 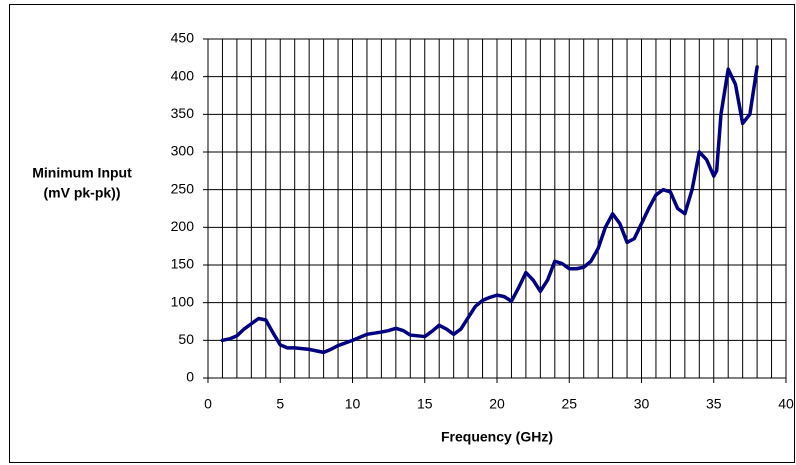 What do you see at coordinates (183, 188) in the screenshot?
I see `y-tick-label: 250` at bounding box center [183, 188].